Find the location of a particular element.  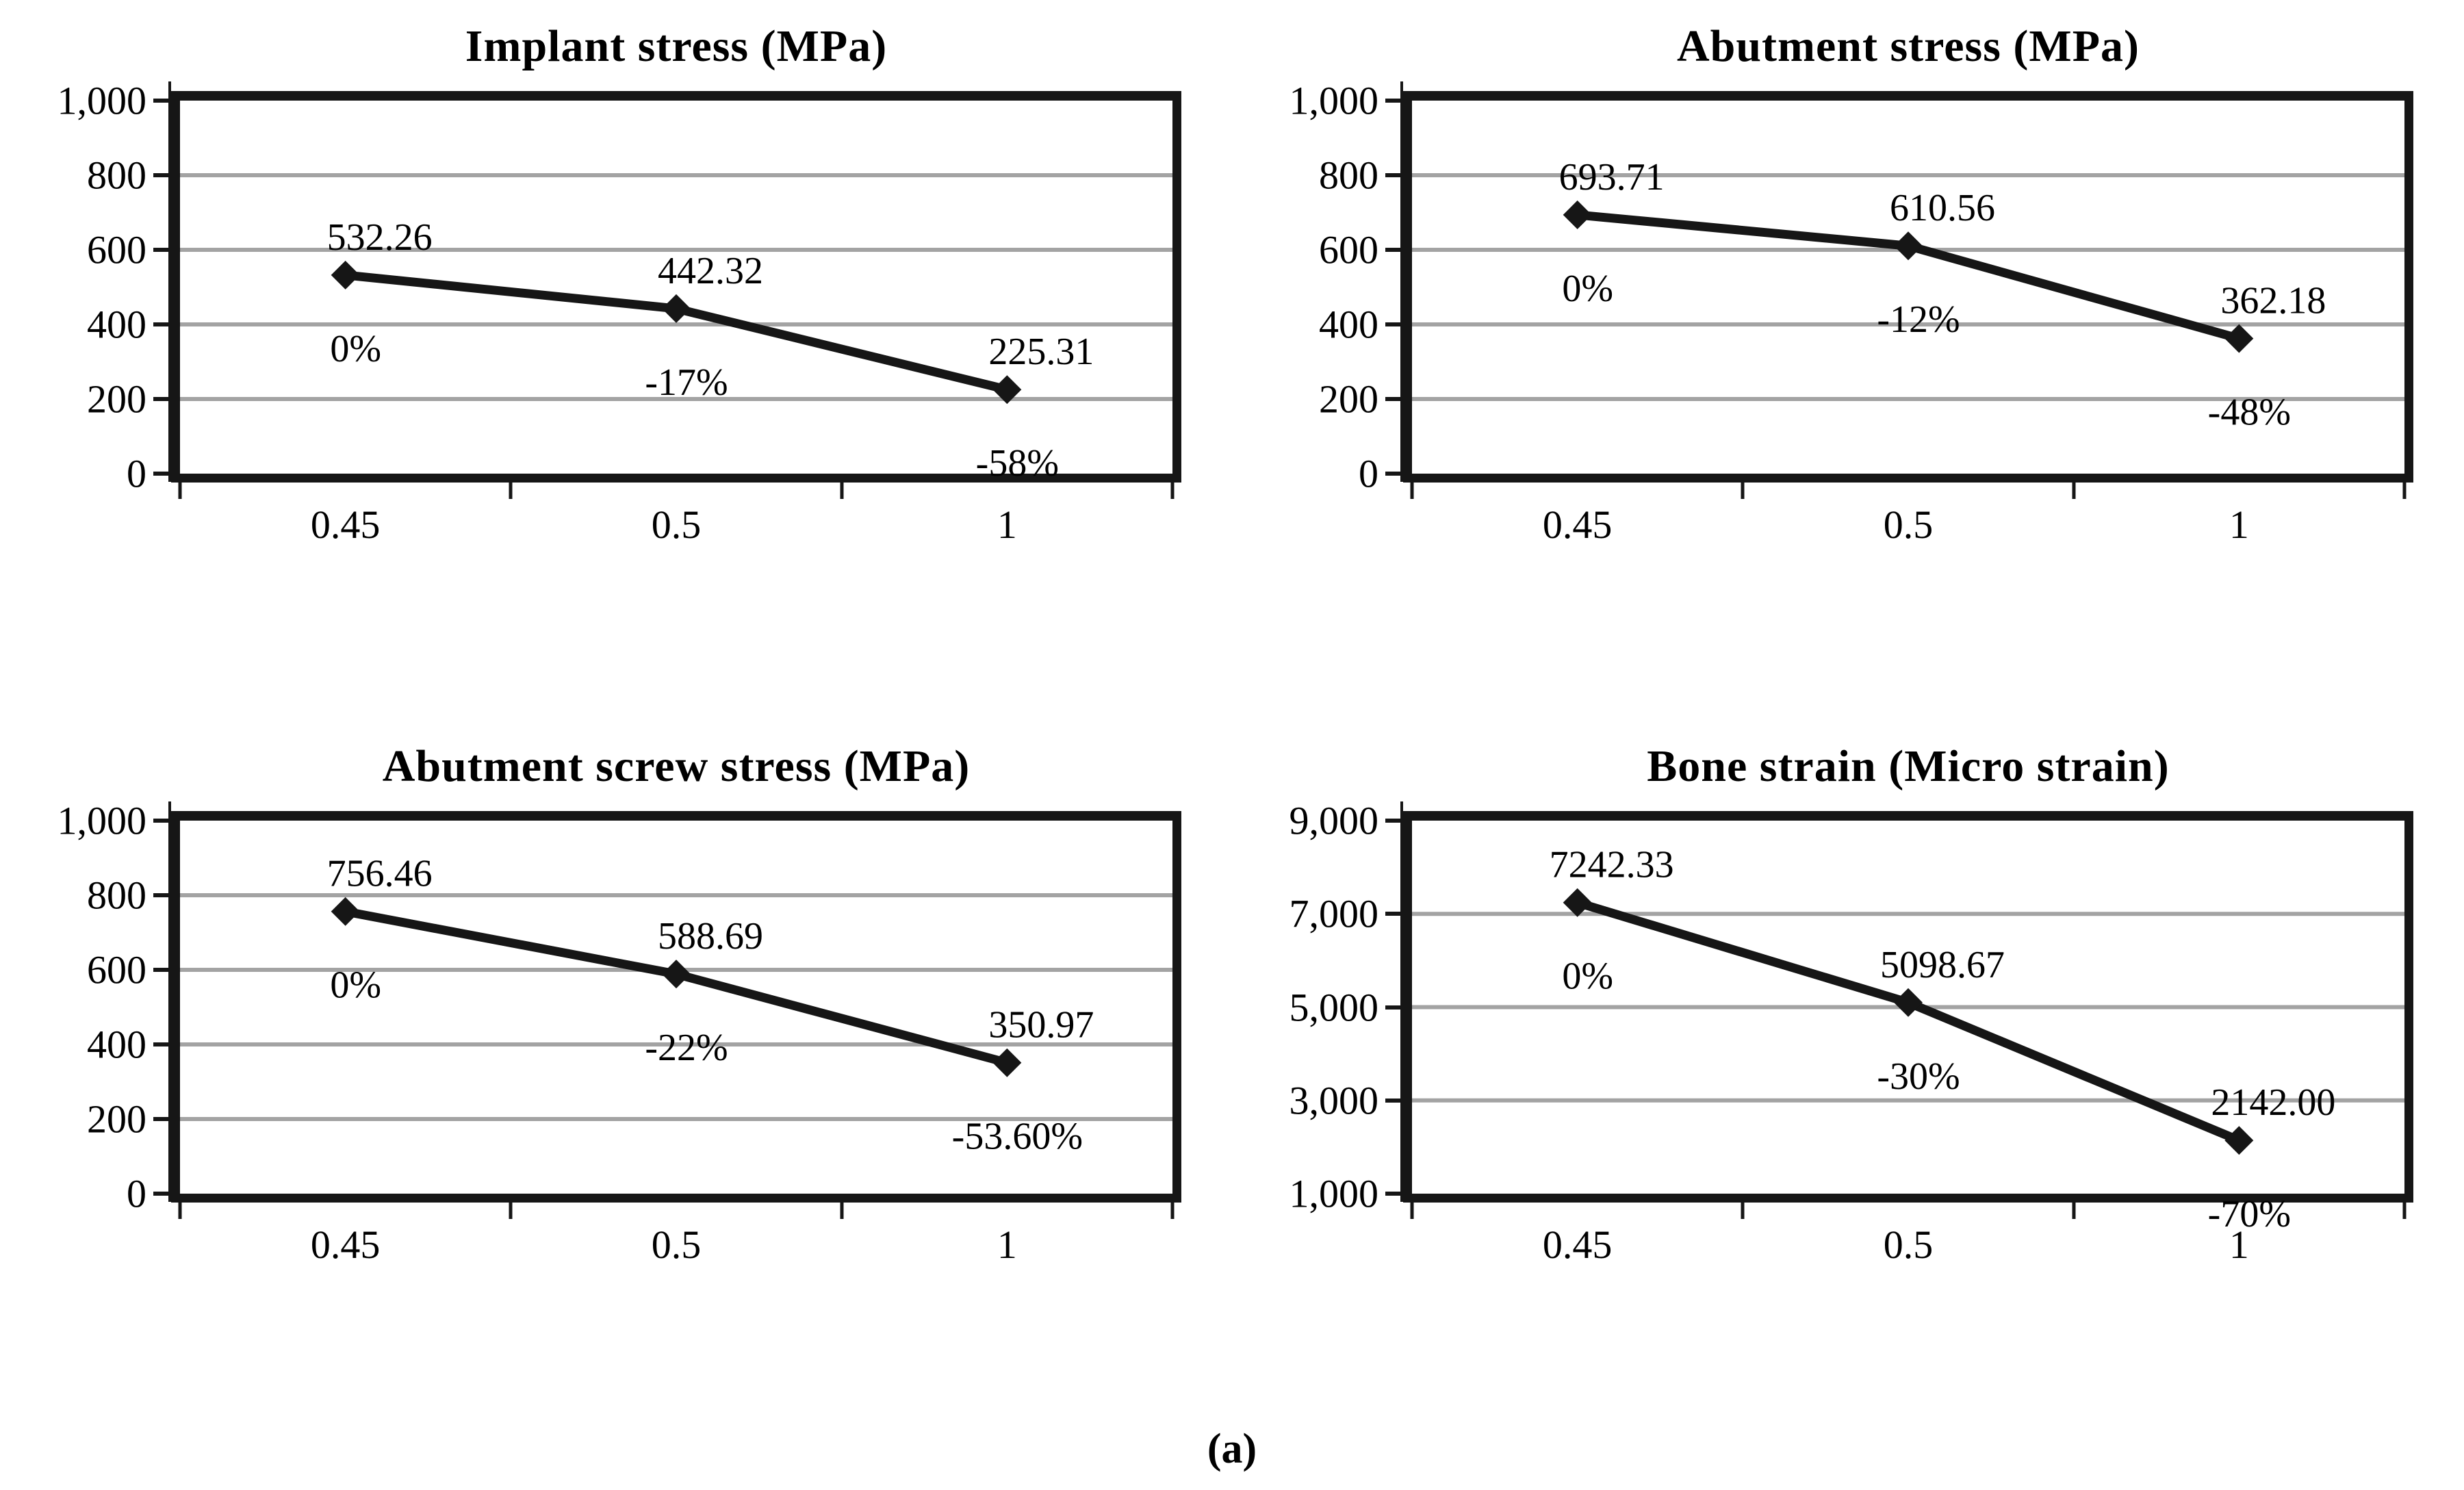

plot-svg: 756.46 0% 588.69 -22% 350.97 -53.60% is located at coordinates (676, 1005).